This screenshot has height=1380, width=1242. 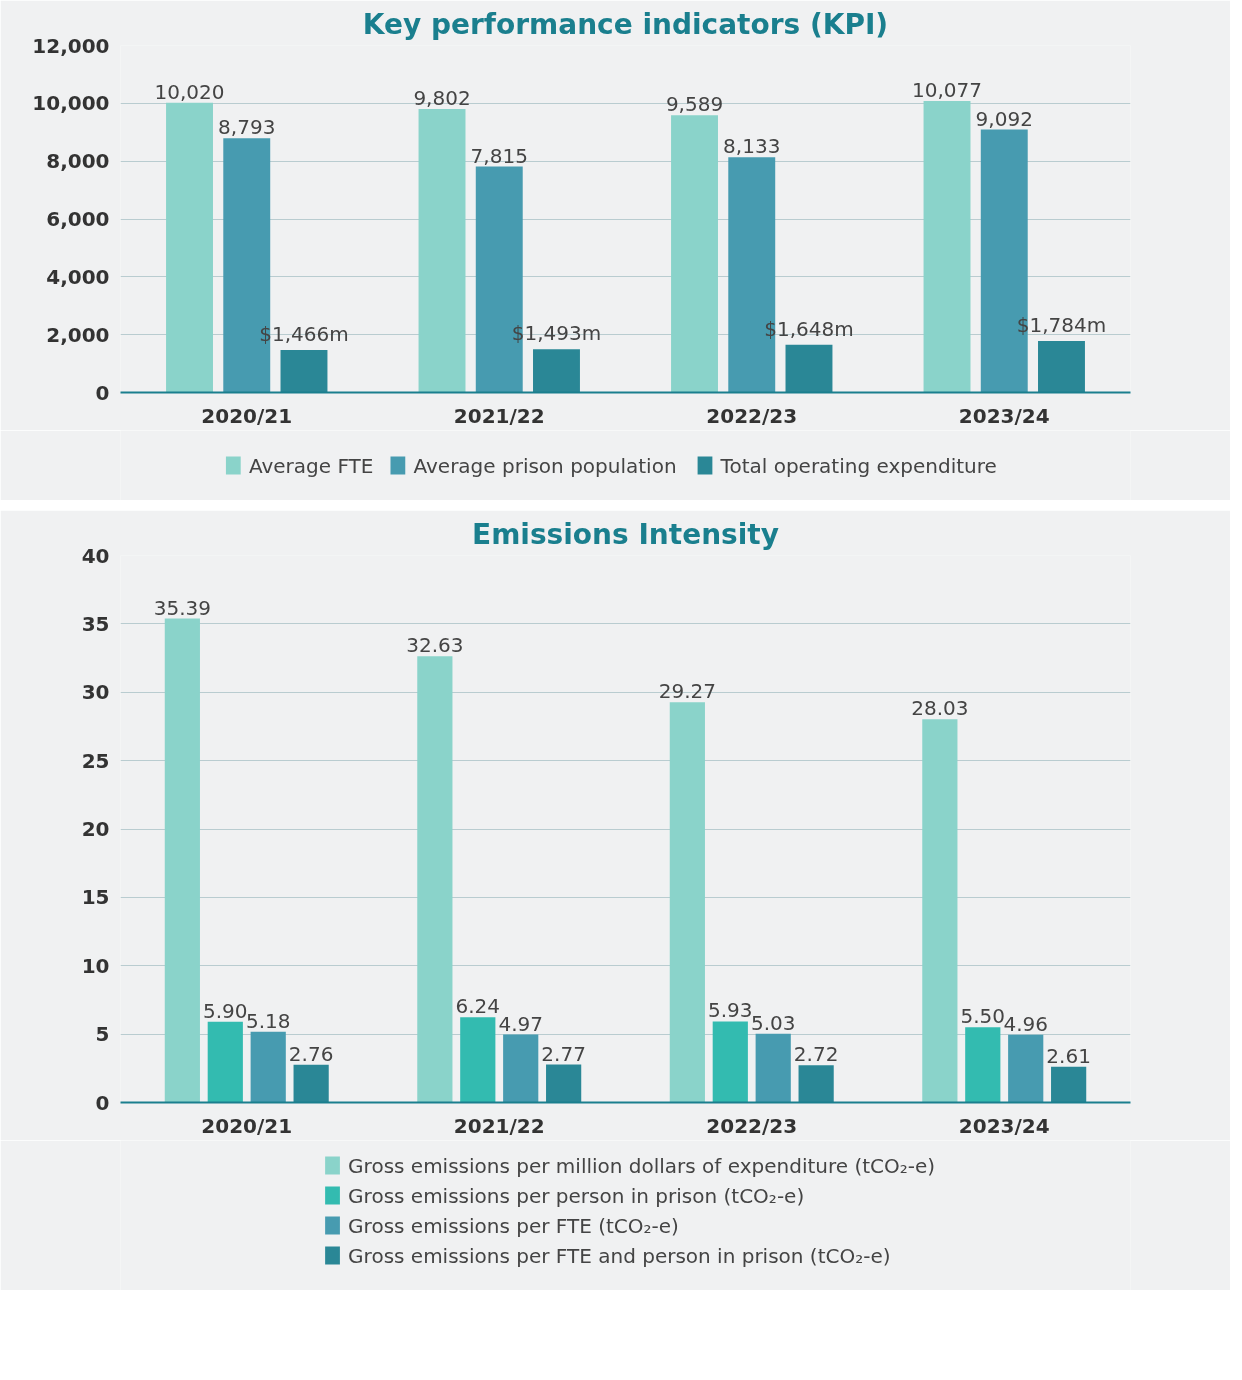 What do you see at coordinates (78, 276) in the screenshot?
I see `y-tick-label: 4,000` at bounding box center [78, 276].